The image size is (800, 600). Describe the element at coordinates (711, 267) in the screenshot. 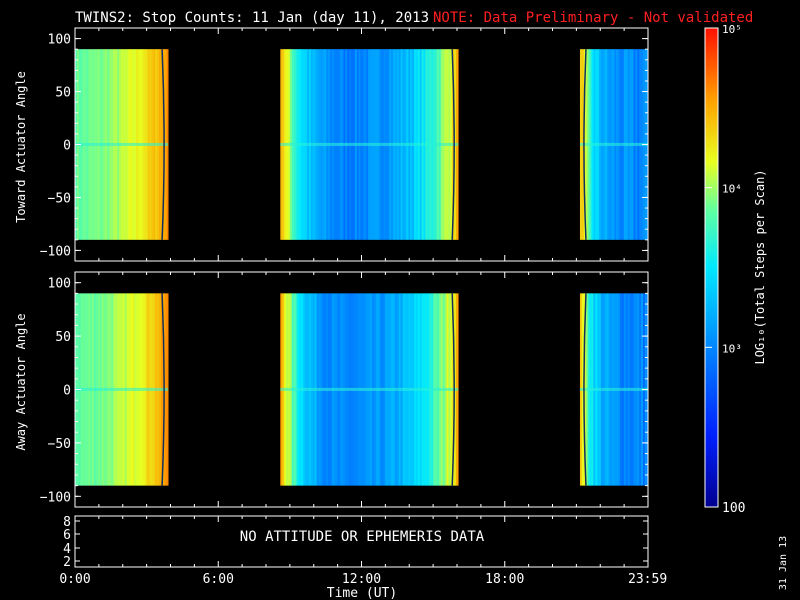

I see `colorbar-gradient` at that location.